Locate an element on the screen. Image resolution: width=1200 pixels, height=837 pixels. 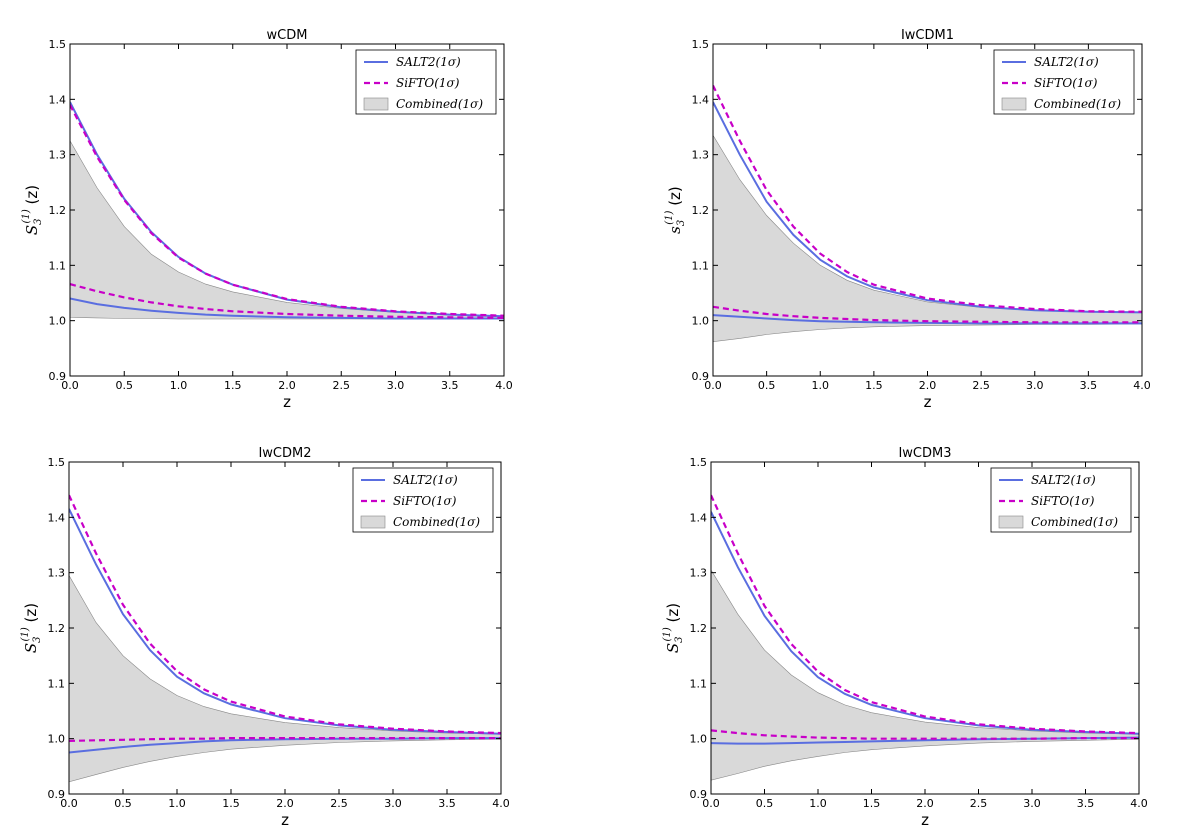
salt2-lower-line is located at coordinates (287, 308).